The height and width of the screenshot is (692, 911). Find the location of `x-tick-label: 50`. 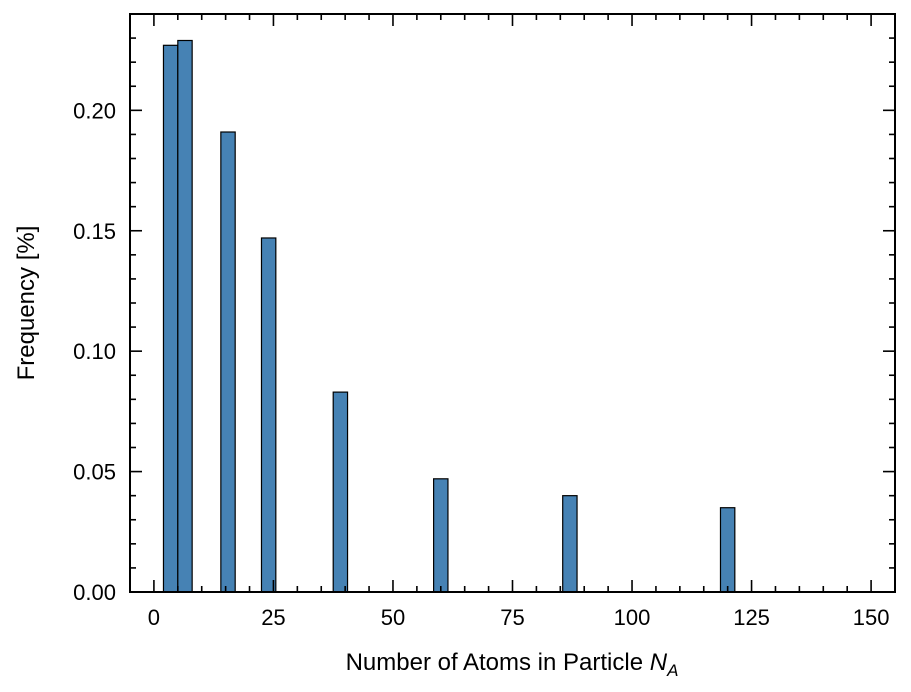

x-tick-label: 50 is located at coordinates (393, 617).